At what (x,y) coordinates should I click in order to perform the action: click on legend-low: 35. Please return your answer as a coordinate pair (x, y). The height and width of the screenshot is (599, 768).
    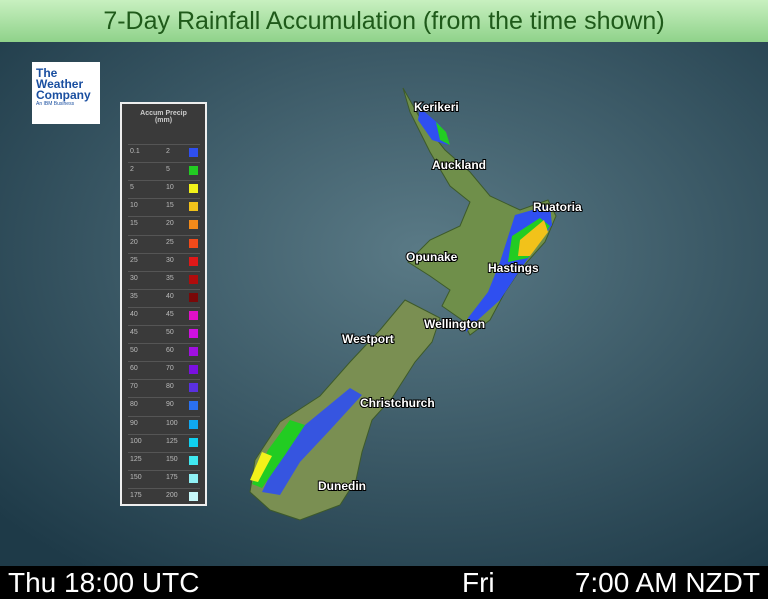
    Looking at the image, I should click on (134, 296).